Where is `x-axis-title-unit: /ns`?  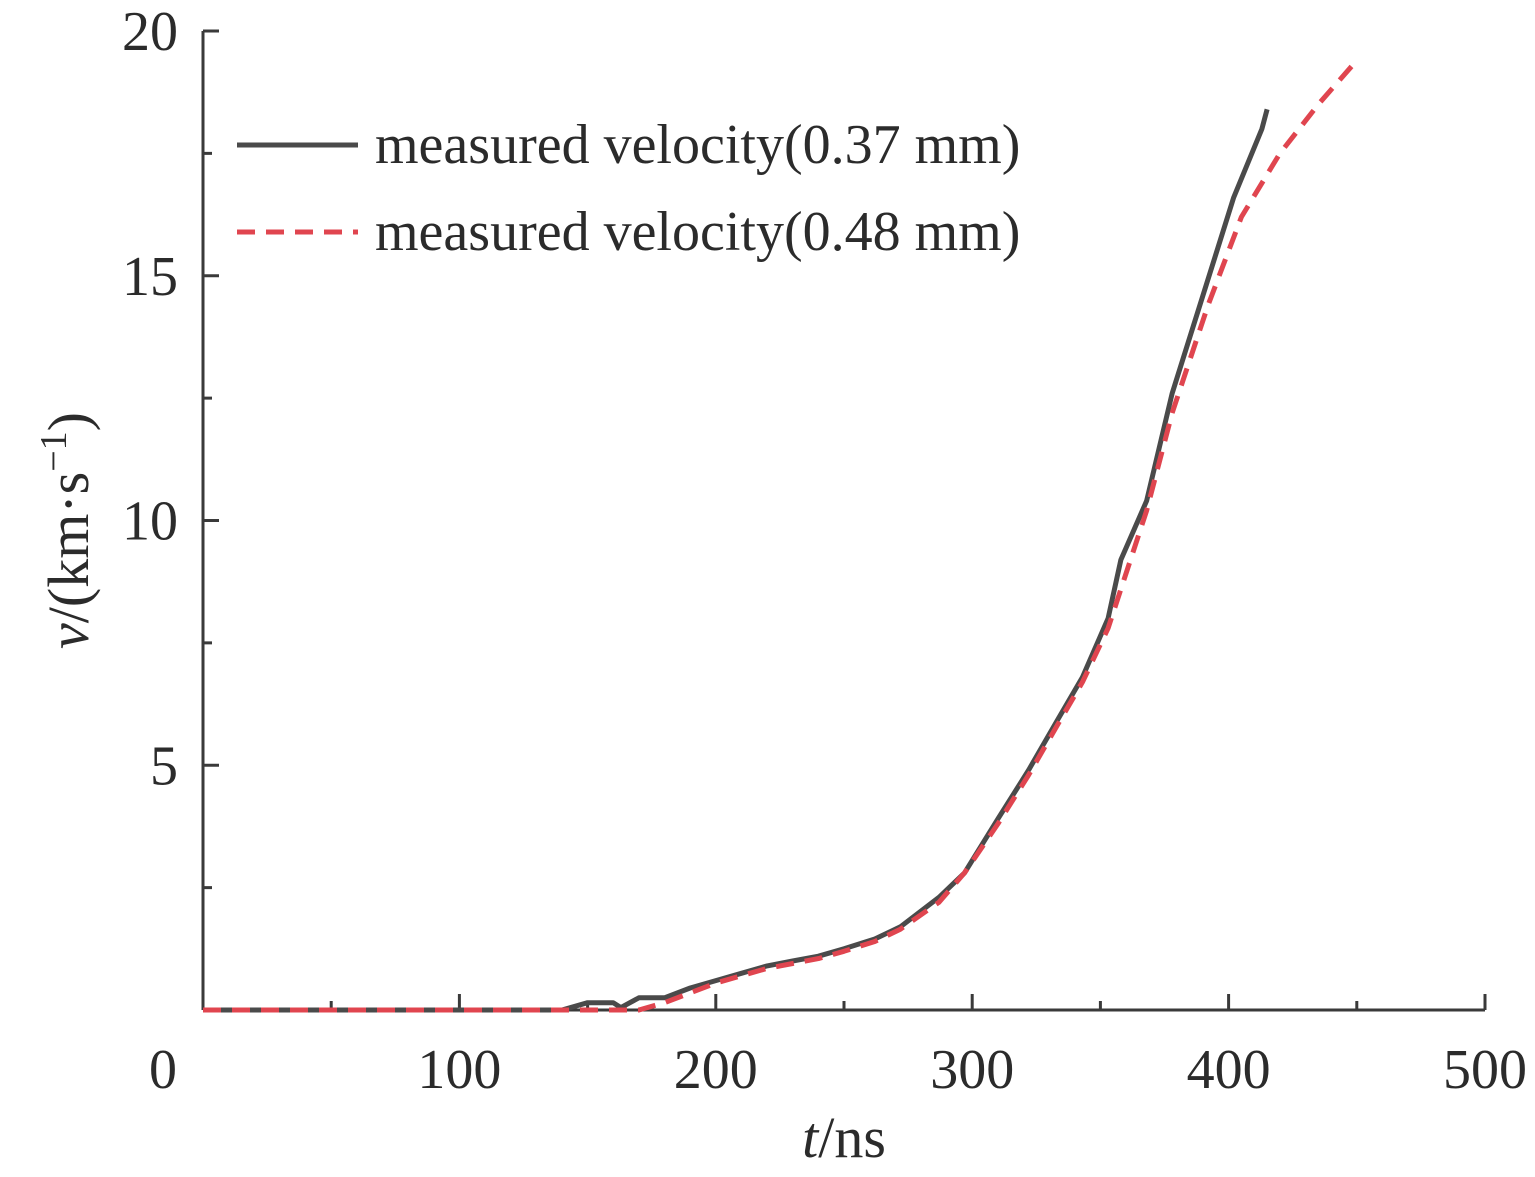 x-axis-title-unit: /ns is located at coordinates (852, 1137).